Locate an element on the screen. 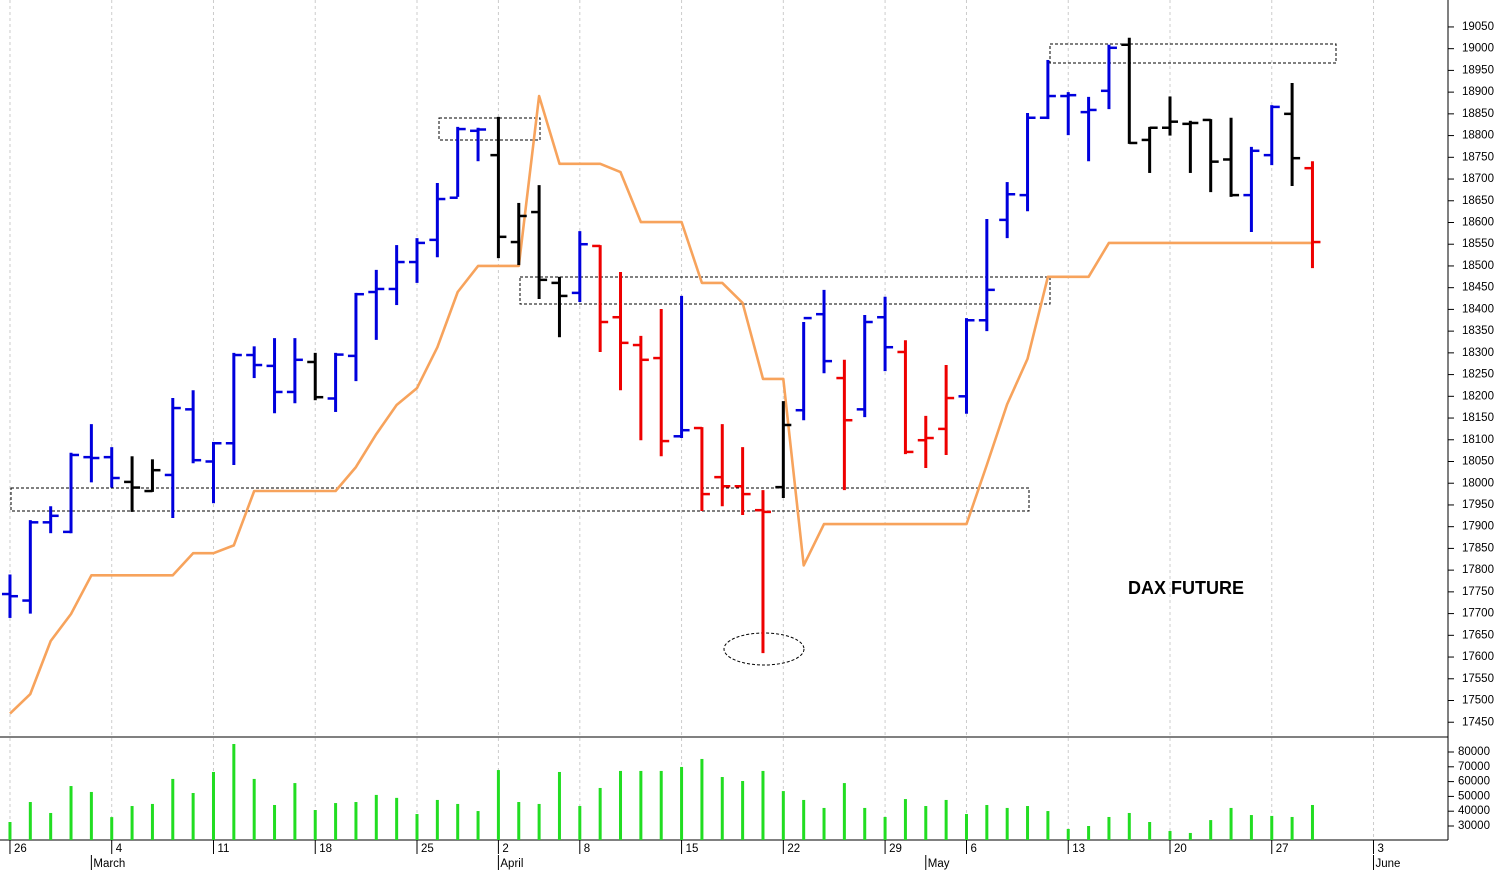  month-label: May is located at coordinates (939, 864).